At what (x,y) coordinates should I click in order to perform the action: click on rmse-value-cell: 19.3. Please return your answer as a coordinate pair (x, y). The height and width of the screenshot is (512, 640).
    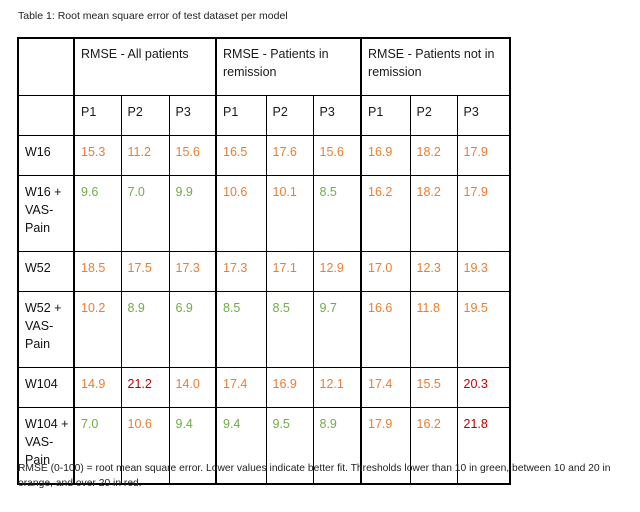
    Looking at the image, I should click on (484, 271).